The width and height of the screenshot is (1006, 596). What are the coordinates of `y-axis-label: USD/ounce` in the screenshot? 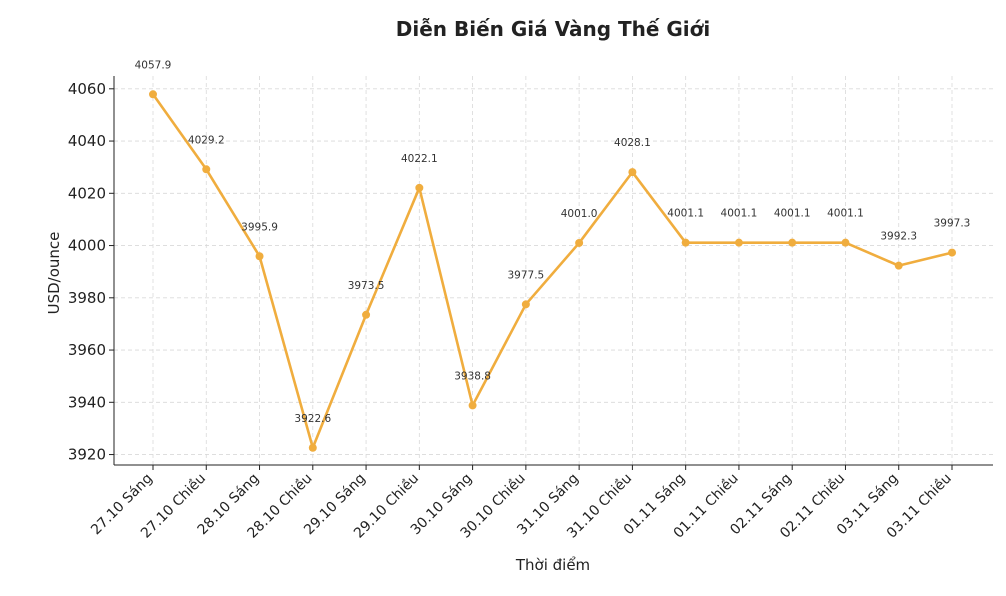 It's located at (54, 273).